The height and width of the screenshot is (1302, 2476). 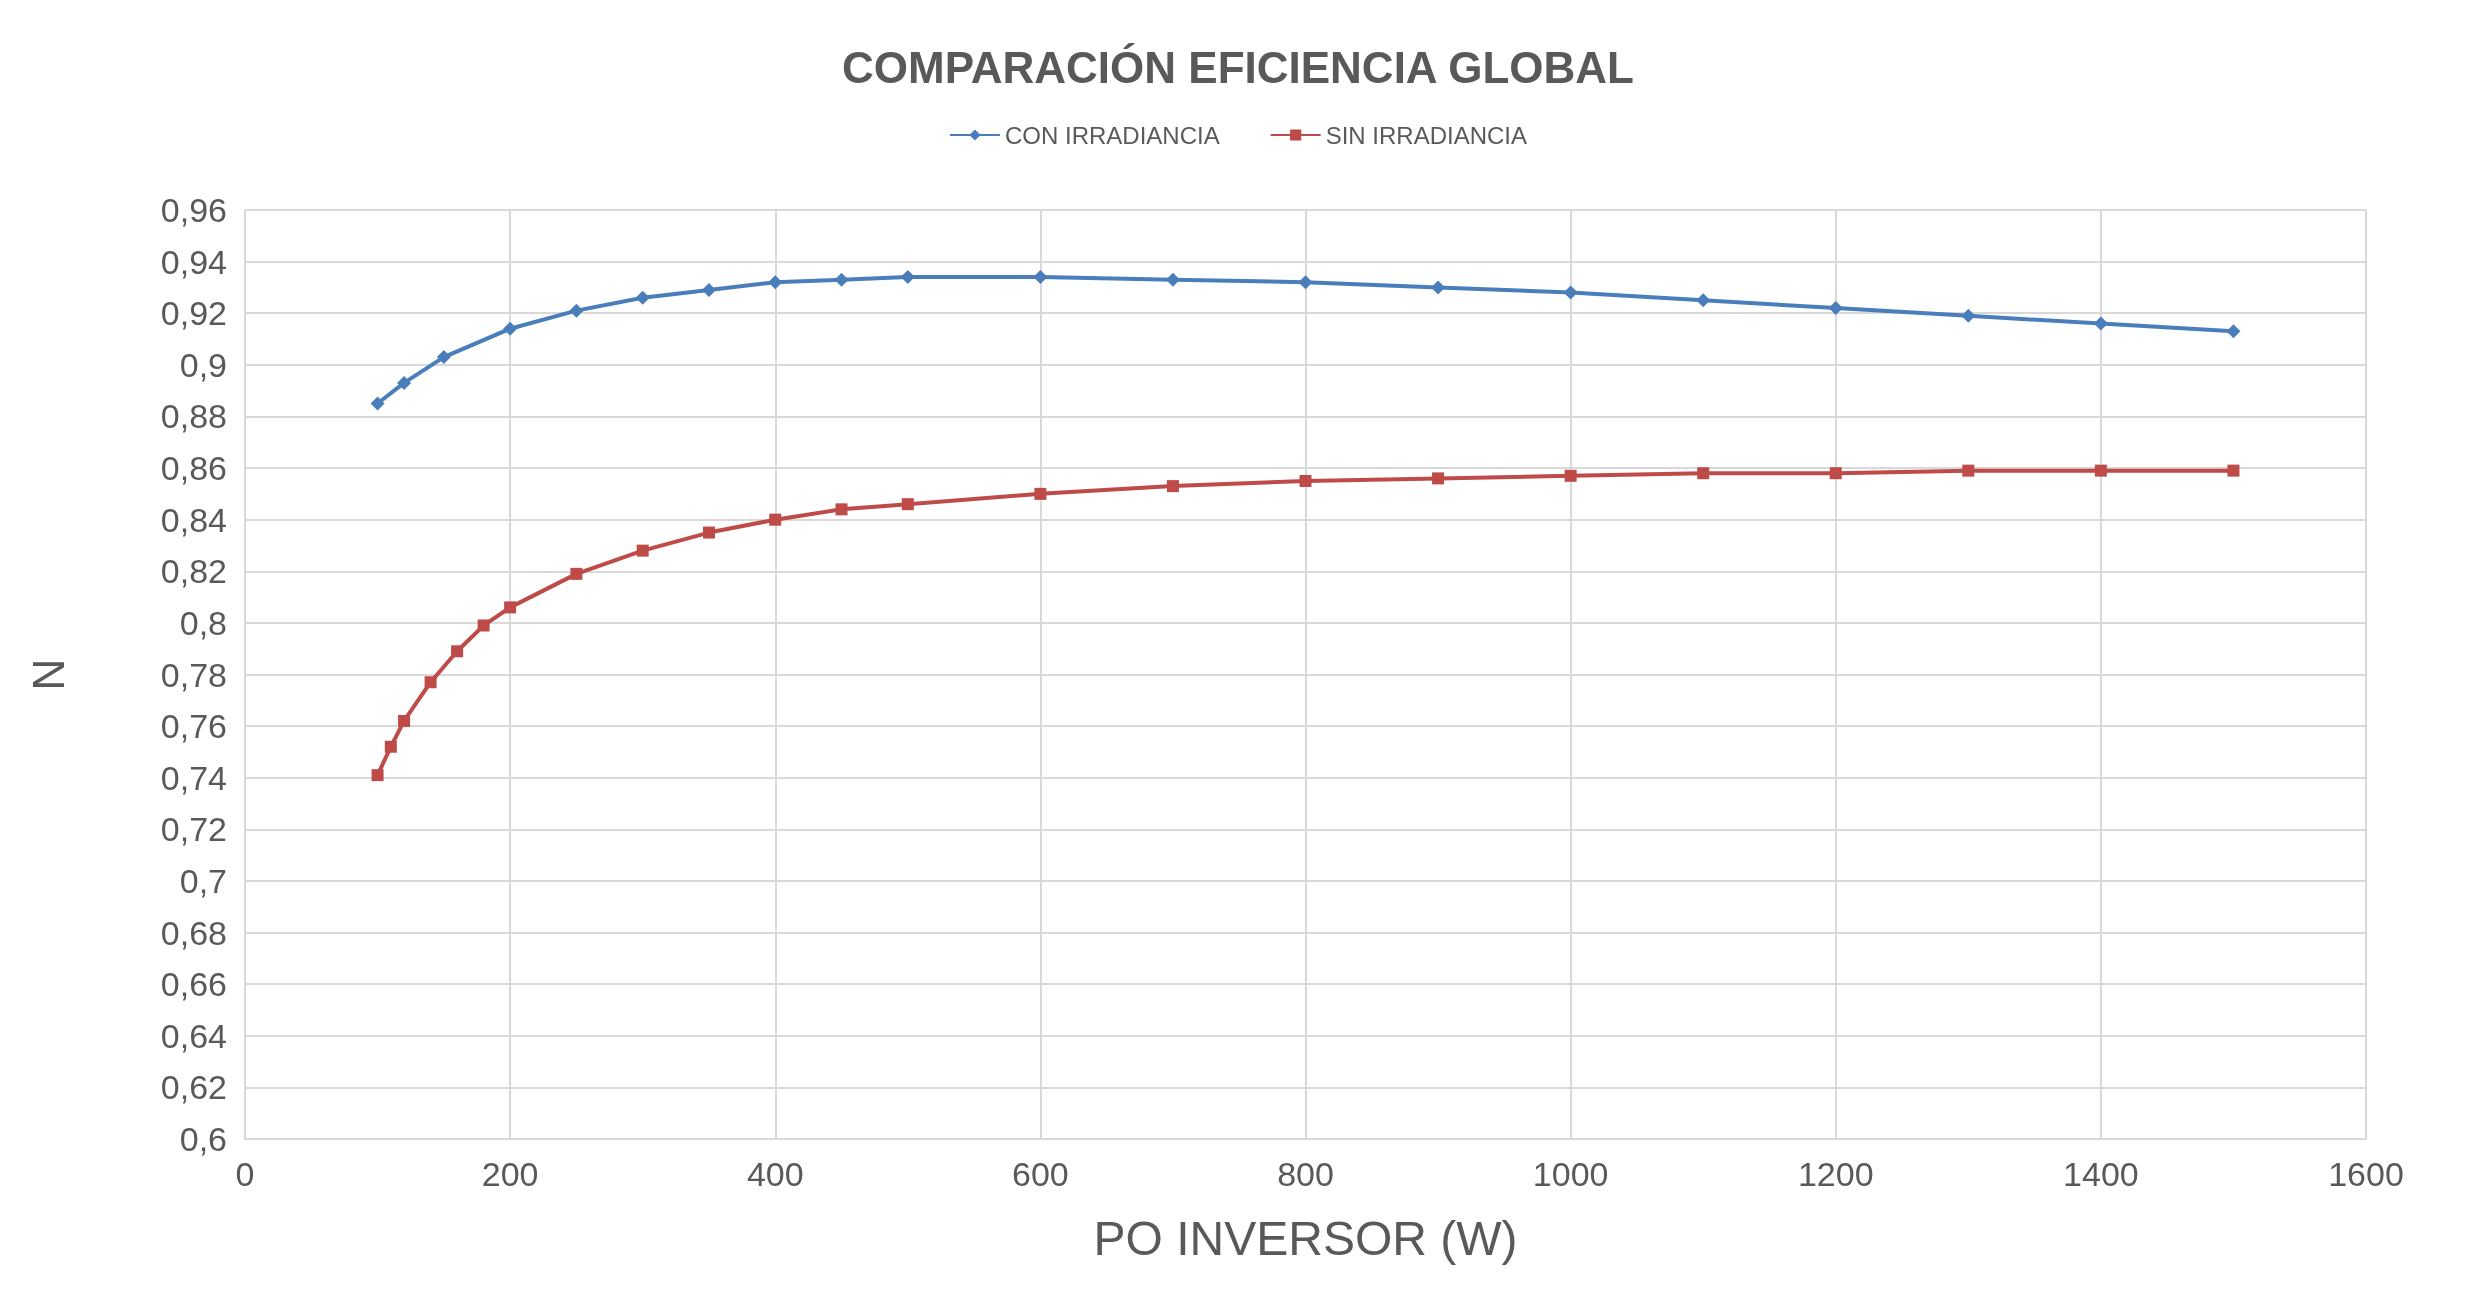 What do you see at coordinates (193, 984) in the screenshot?
I see `y-tick-label: 0,66` at bounding box center [193, 984].